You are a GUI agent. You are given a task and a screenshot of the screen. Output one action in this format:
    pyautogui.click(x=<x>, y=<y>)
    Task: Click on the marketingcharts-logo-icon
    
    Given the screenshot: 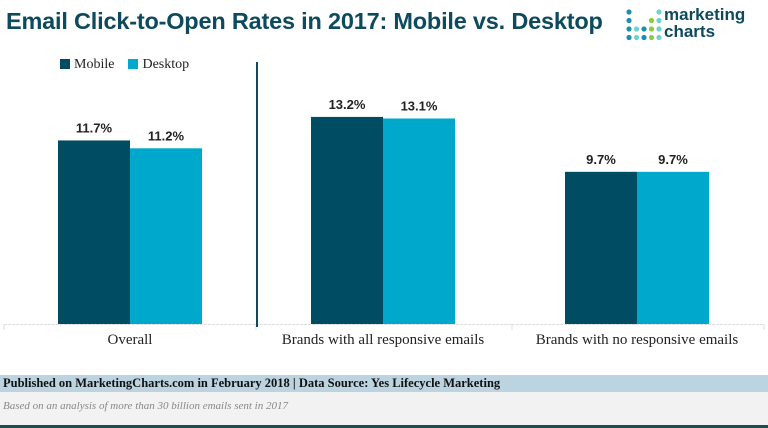 What is the action you would take?
    pyautogui.click(x=644, y=25)
    